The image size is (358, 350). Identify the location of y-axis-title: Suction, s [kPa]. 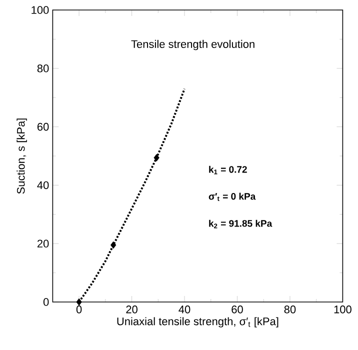
(21, 156).